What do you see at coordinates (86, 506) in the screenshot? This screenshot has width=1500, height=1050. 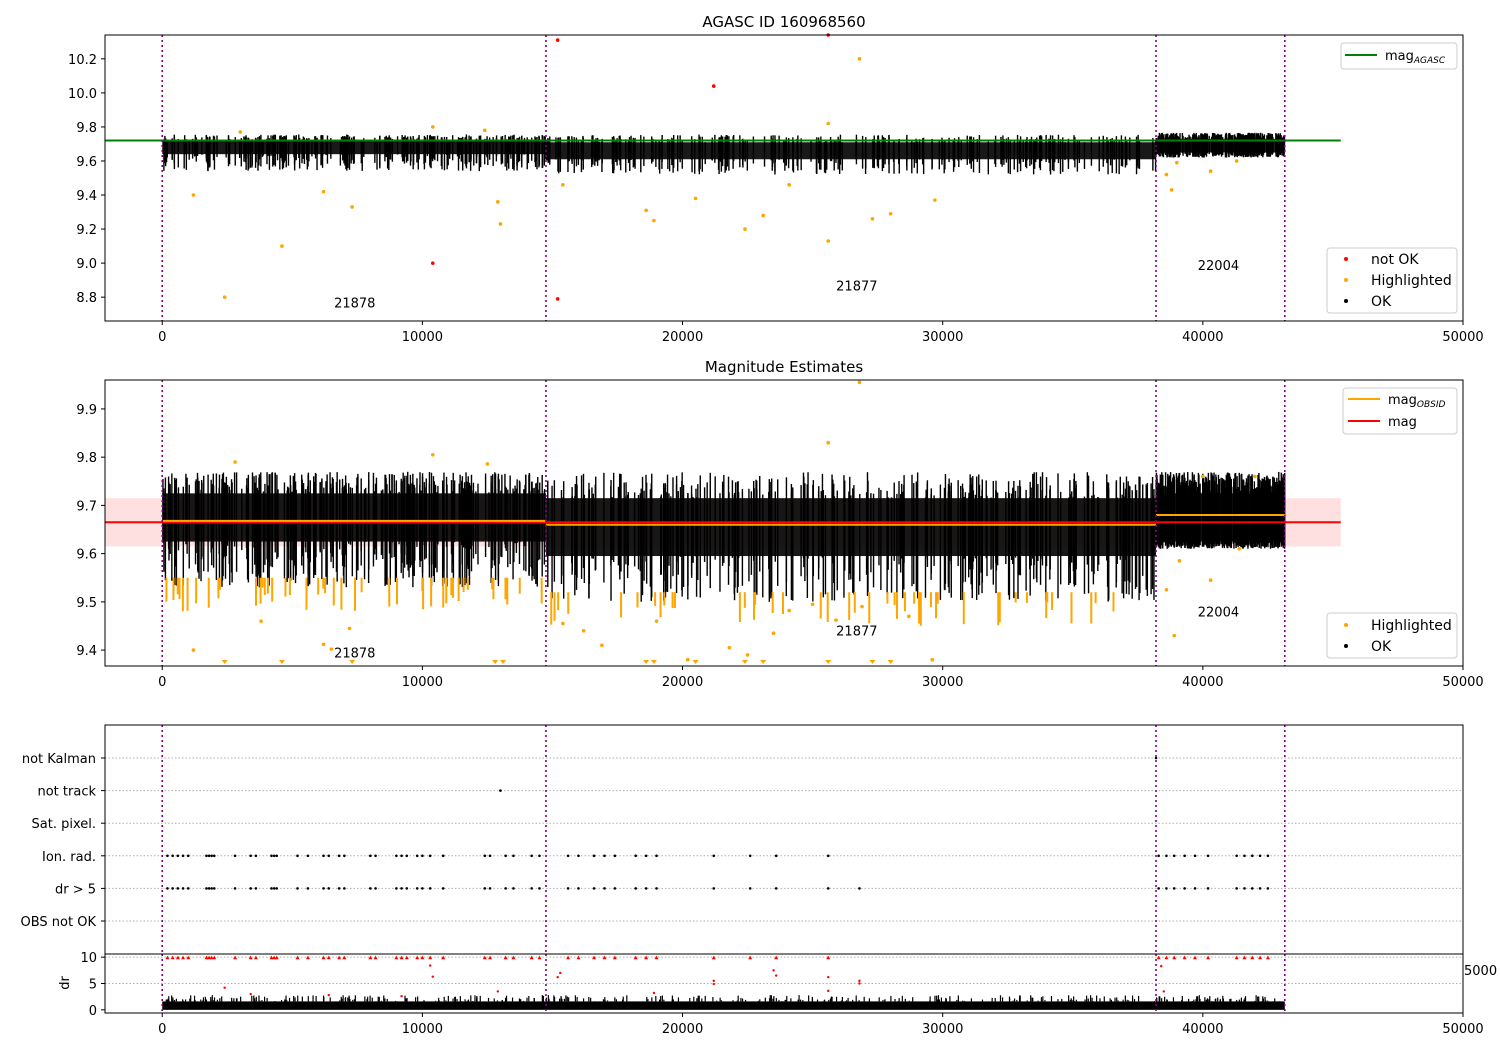 I see `y-tick-label: 9.7` at bounding box center [86, 506].